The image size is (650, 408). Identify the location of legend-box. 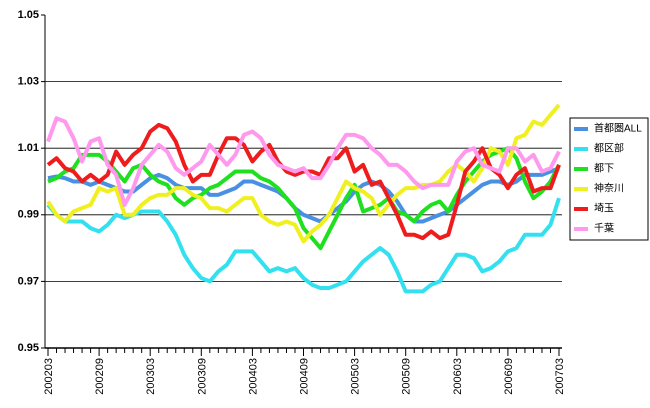
(609, 179).